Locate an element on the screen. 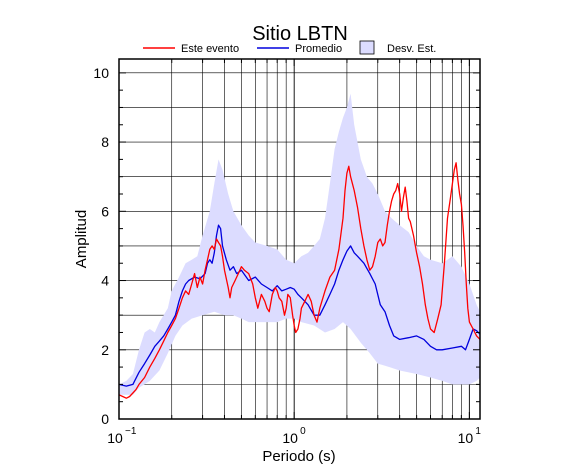  legend-label-desv-est: Desv. Est. is located at coordinates (411, 49).